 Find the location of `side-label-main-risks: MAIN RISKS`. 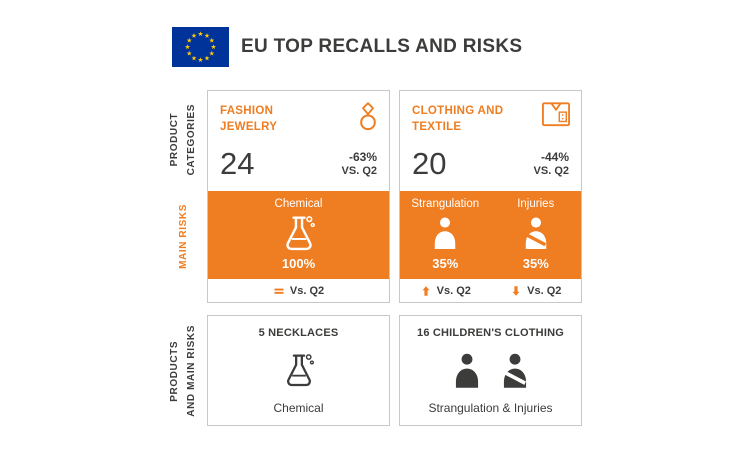

side-label-main-risks: MAIN RISKS is located at coordinates (183, 236).